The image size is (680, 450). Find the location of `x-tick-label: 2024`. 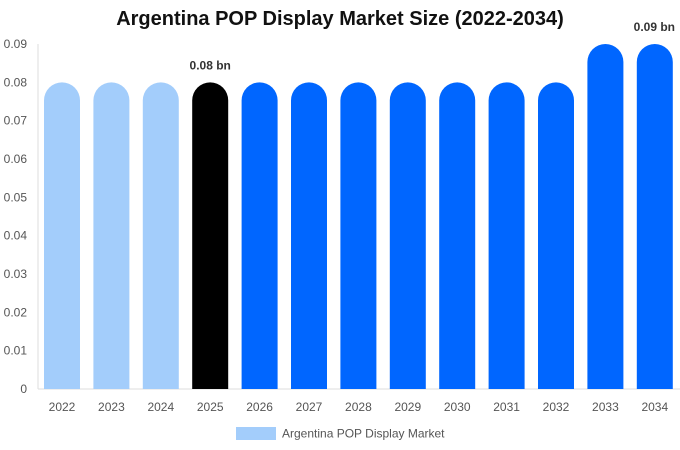

x-tick-label: 2024 is located at coordinates (160, 407).